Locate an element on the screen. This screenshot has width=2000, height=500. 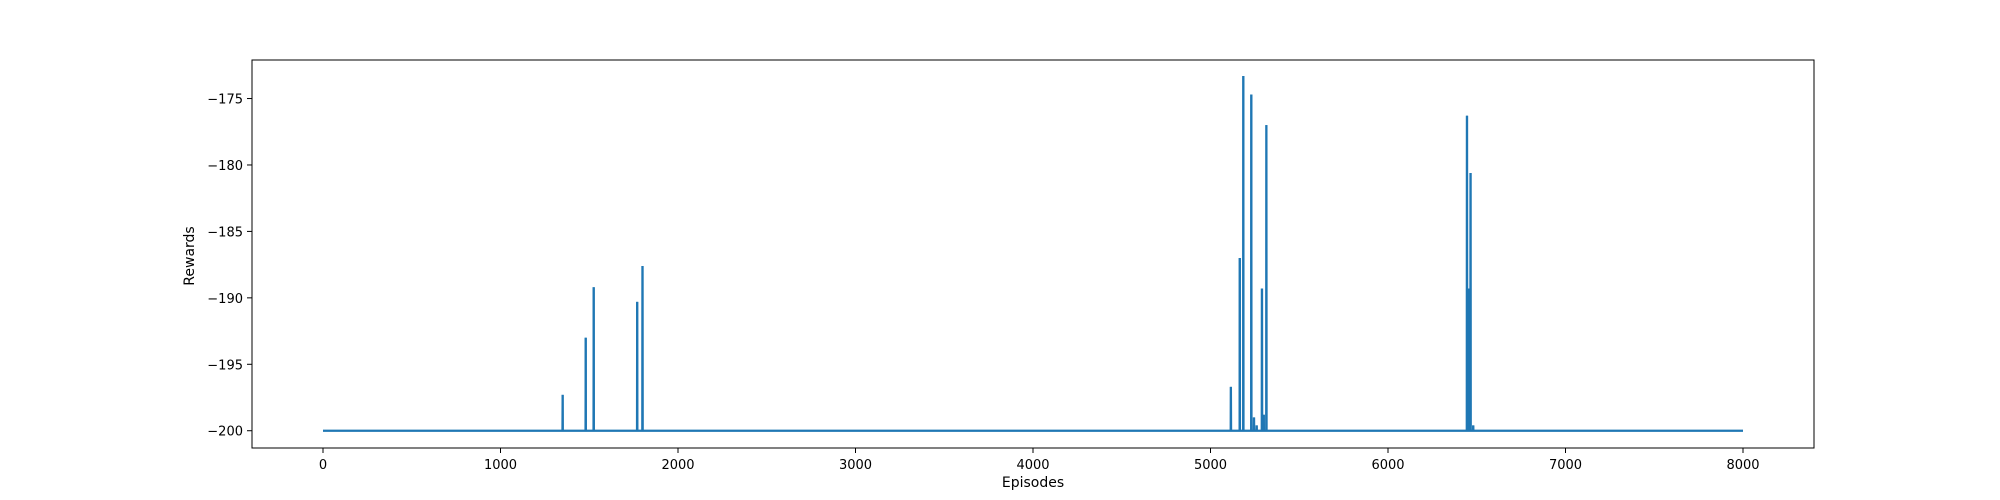
x-tick-label: 4000 is located at coordinates (1032, 465).